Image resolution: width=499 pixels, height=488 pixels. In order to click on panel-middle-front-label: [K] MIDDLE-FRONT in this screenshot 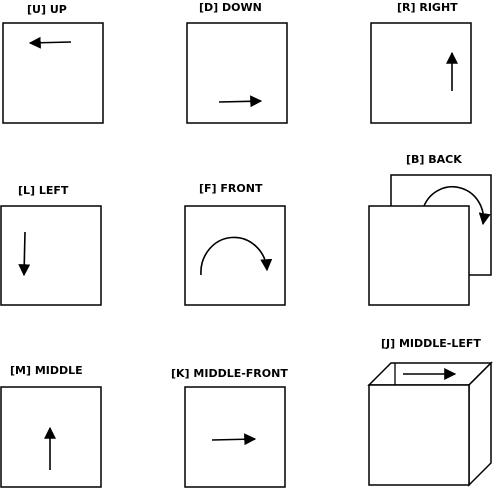, I will do `click(229, 373)`.